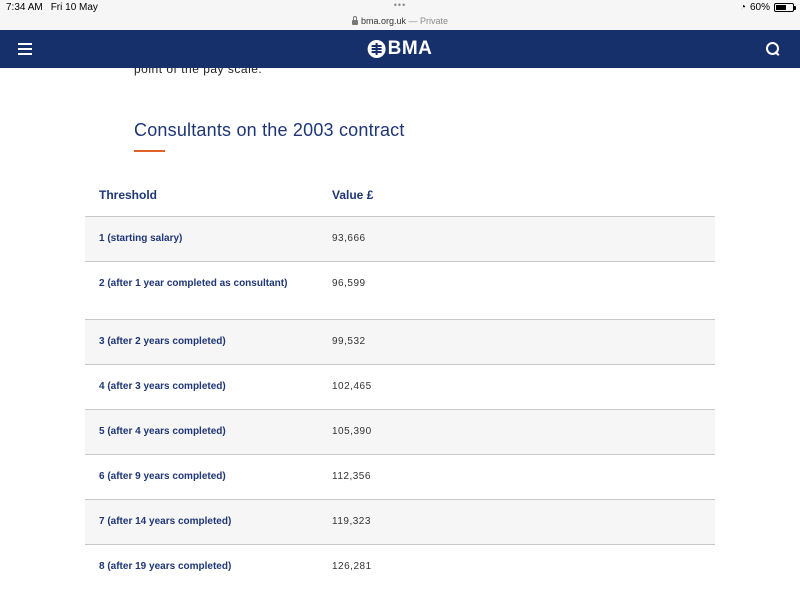 This screenshot has height=600, width=800. I want to click on threshold-cell: 4 (after 3 years completed), so click(201, 387).